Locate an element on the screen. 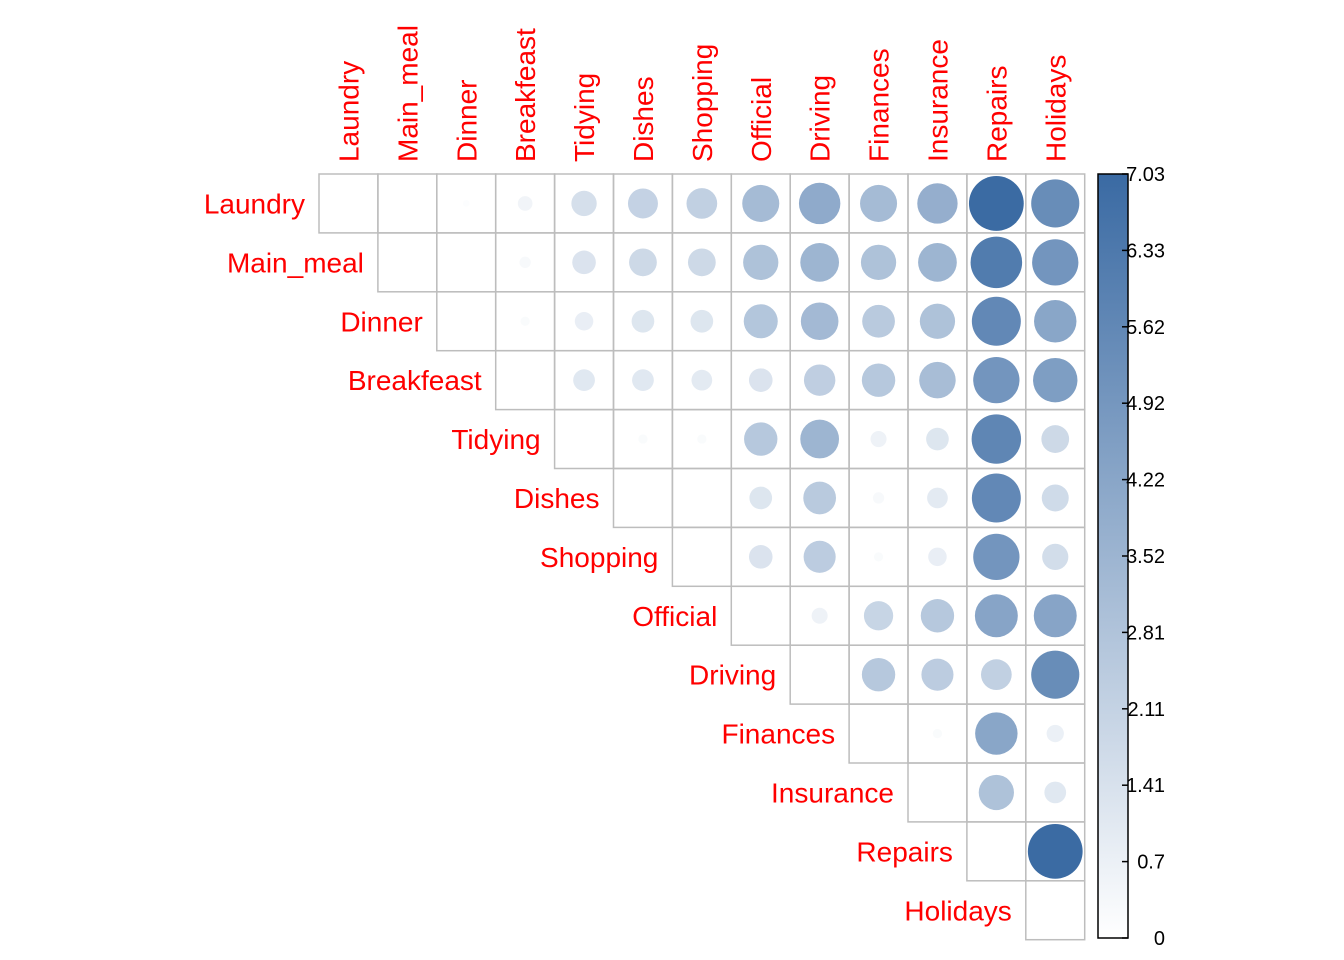  circle-insurance-holidays is located at coordinates (1055, 792).